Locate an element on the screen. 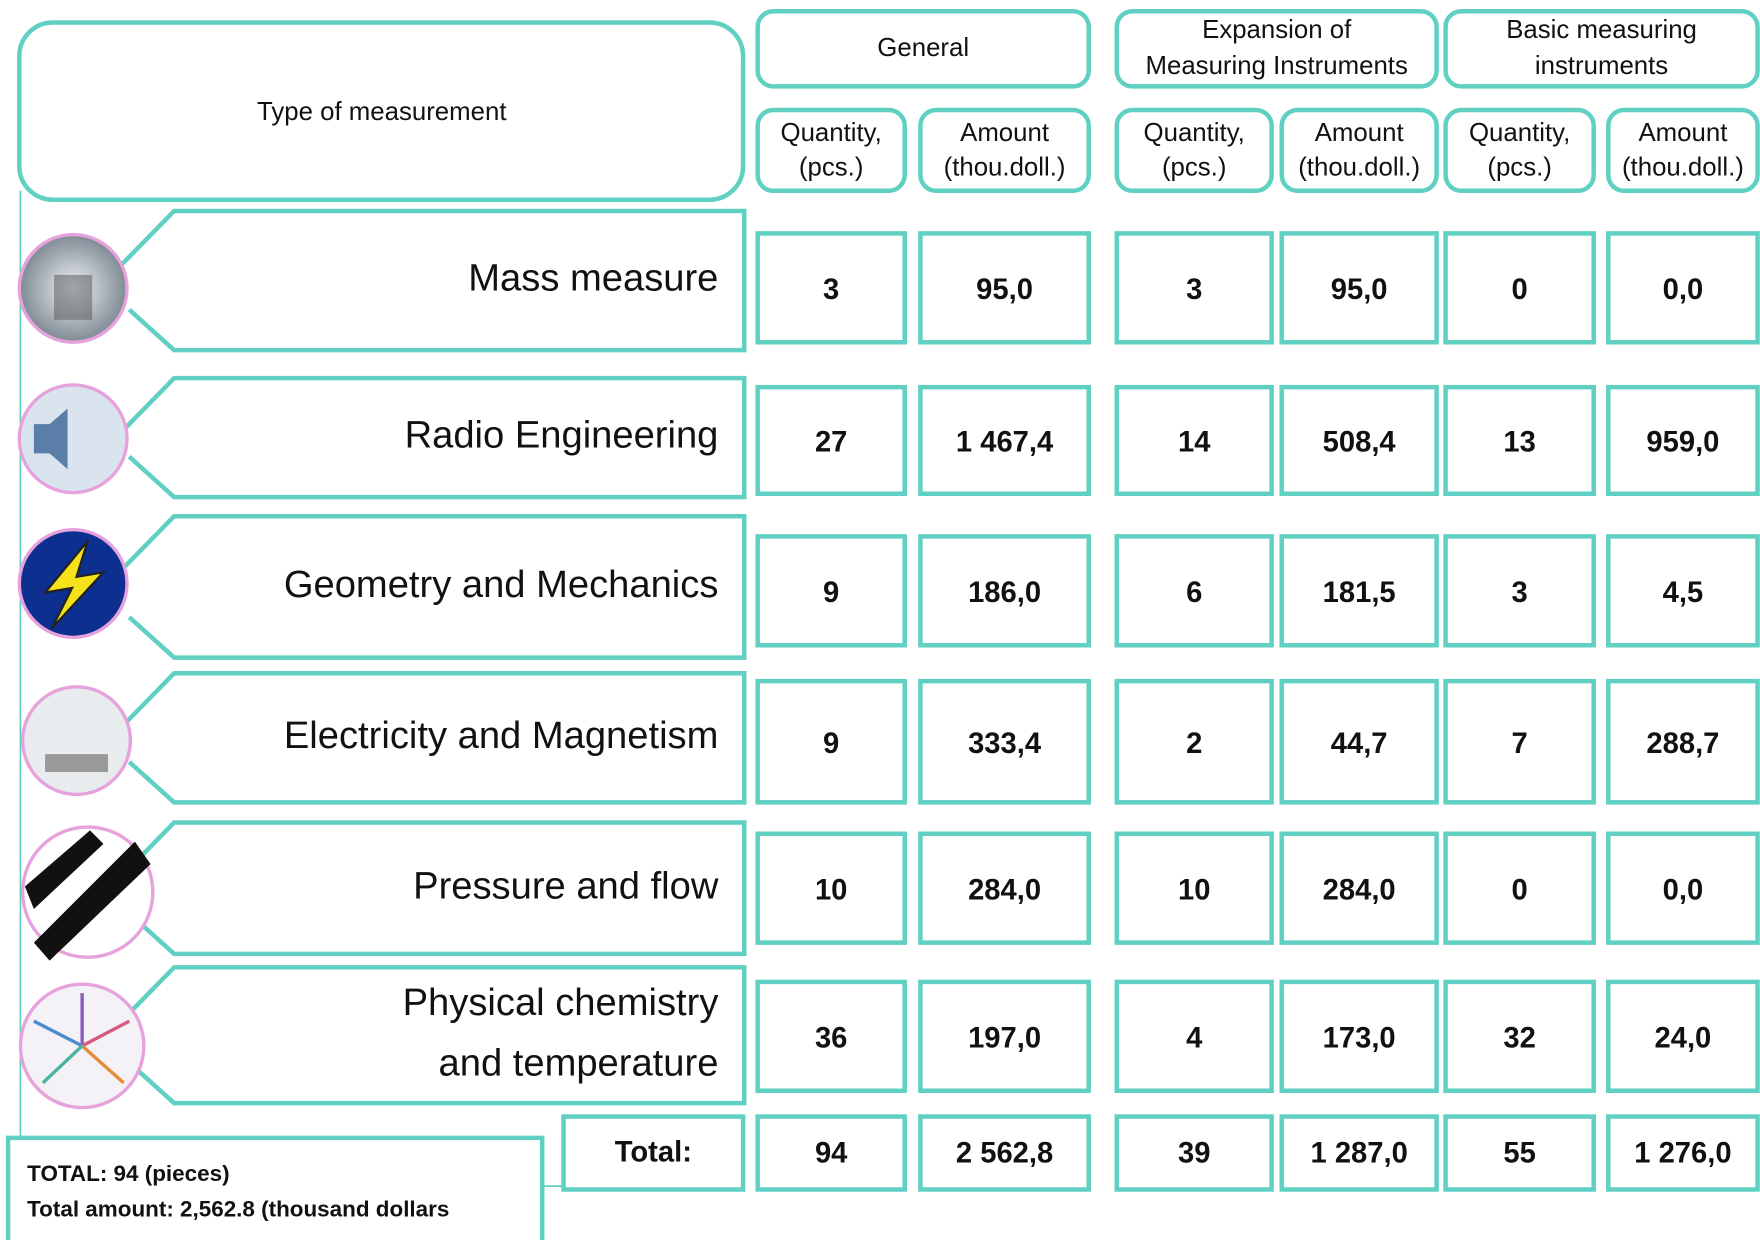 Image resolution: width=1760 pixels, height=1240 pixels. value: 4 is located at coordinates (1194, 1038).